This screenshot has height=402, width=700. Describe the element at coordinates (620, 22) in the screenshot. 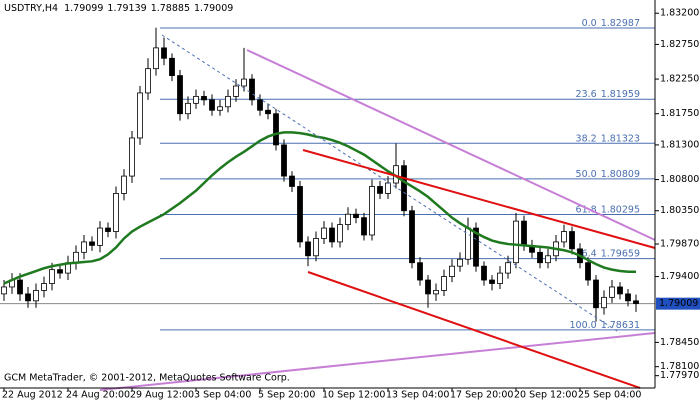

I see `fib-price: 1.82987` at that location.